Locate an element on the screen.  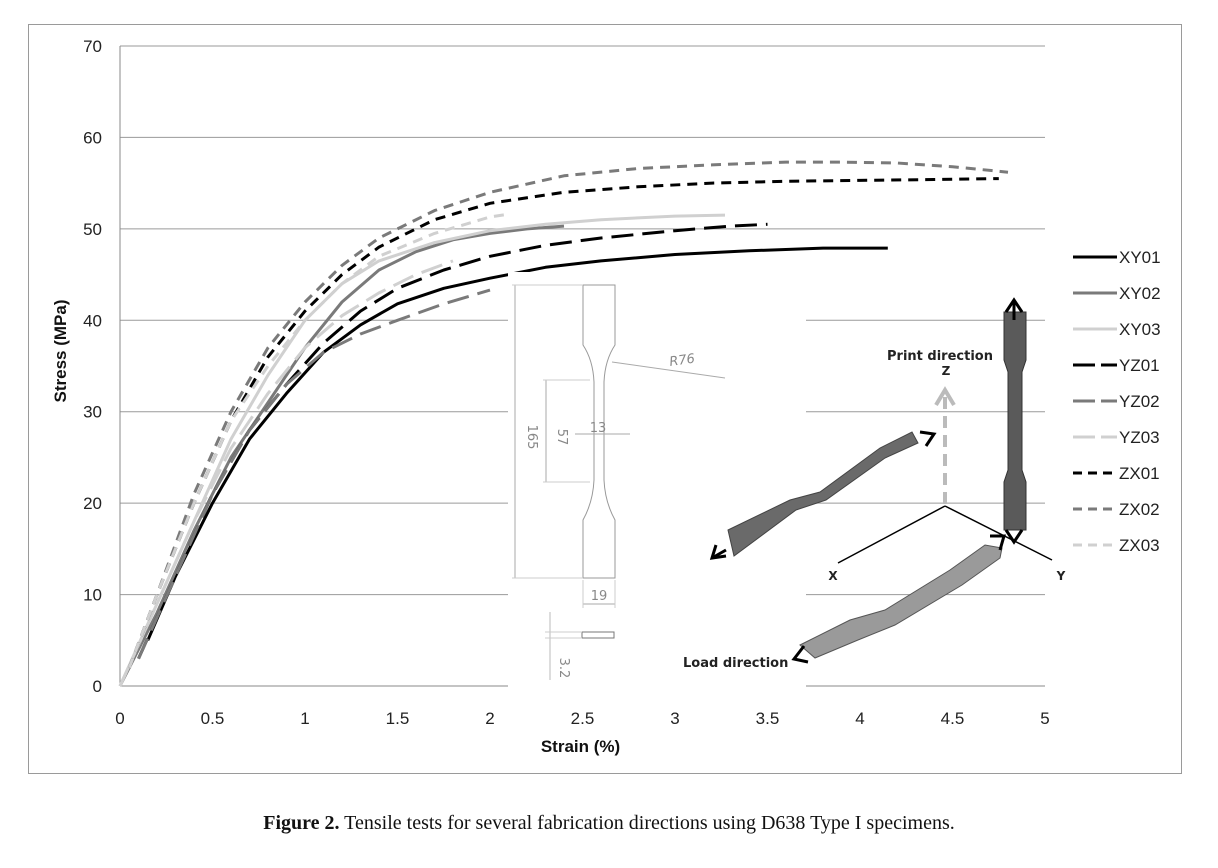
specimen-outline is located at coordinates (599, 431).